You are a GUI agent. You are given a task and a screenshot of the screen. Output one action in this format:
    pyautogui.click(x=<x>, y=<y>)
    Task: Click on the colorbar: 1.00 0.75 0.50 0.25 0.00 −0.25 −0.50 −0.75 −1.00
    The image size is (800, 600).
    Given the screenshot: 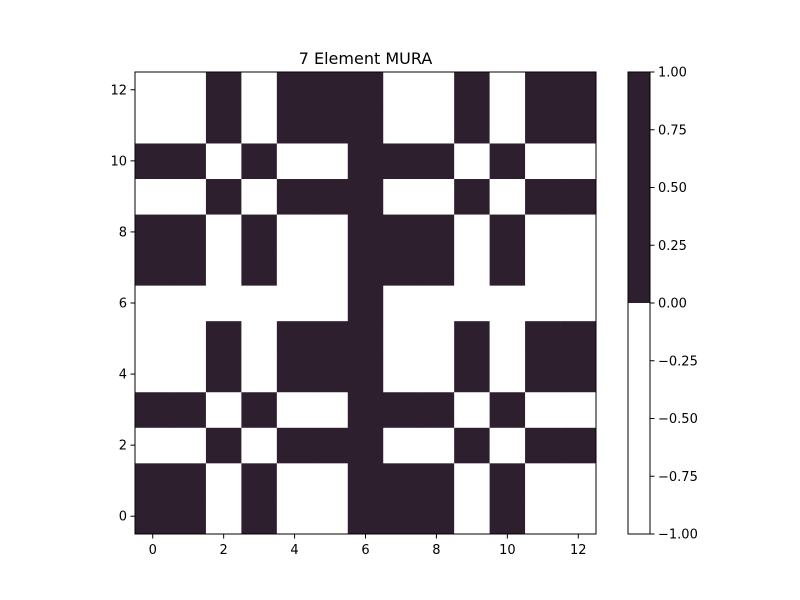 What is the action you would take?
    pyautogui.click(x=662, y=304)
    